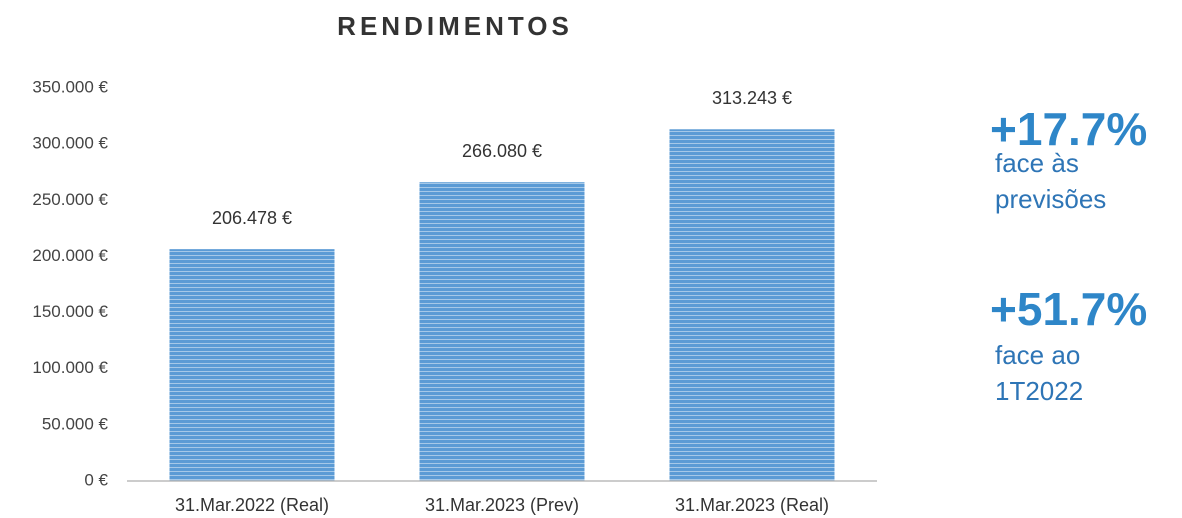 This screenshot has height=518, width=1182. What do you see at coordinates (1068, 309) in the screenshot?
I see `annotation-value: +51.7%` at bounding box center [1068, 309].